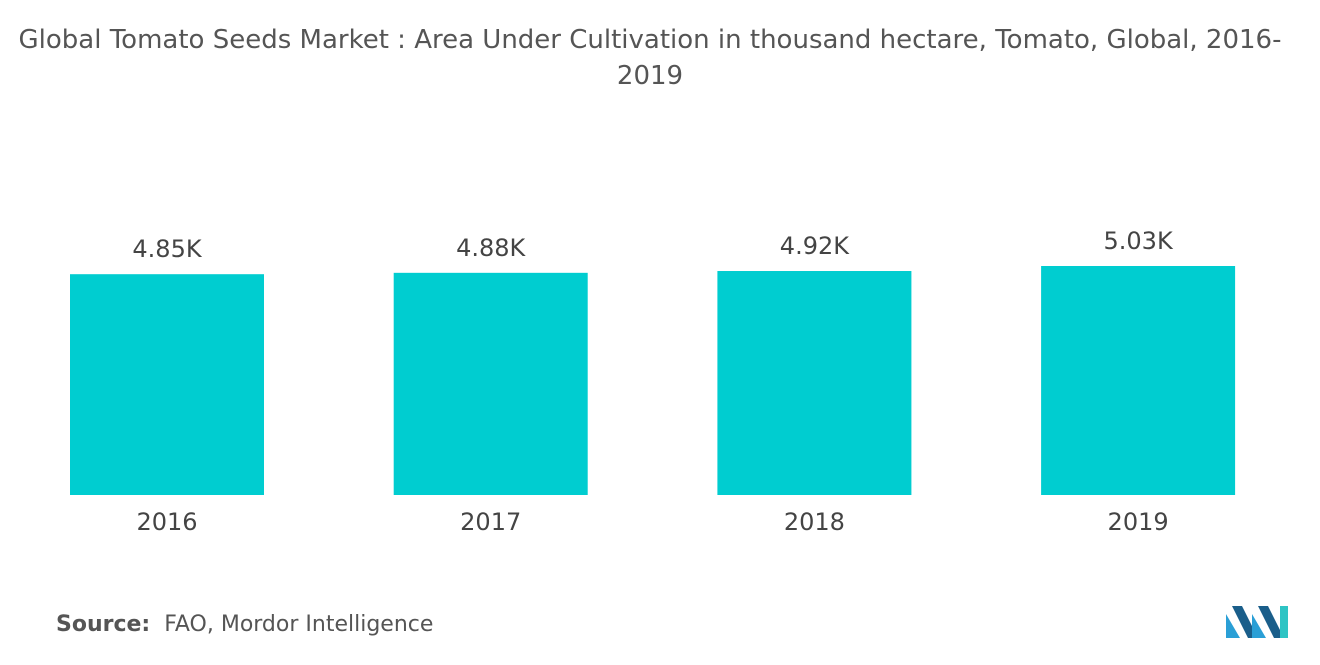 The height and width of the screenshot is (665, 1320). What do you see at coordinates (103, 624) in the screenshot?
I see `source-label: Source:` at bounding box center [103, 624].